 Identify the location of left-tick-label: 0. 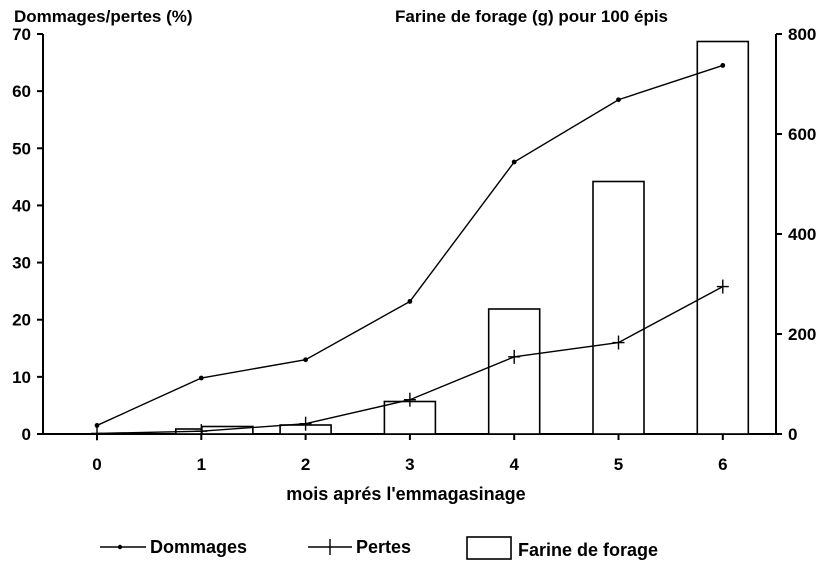
(26, 434).